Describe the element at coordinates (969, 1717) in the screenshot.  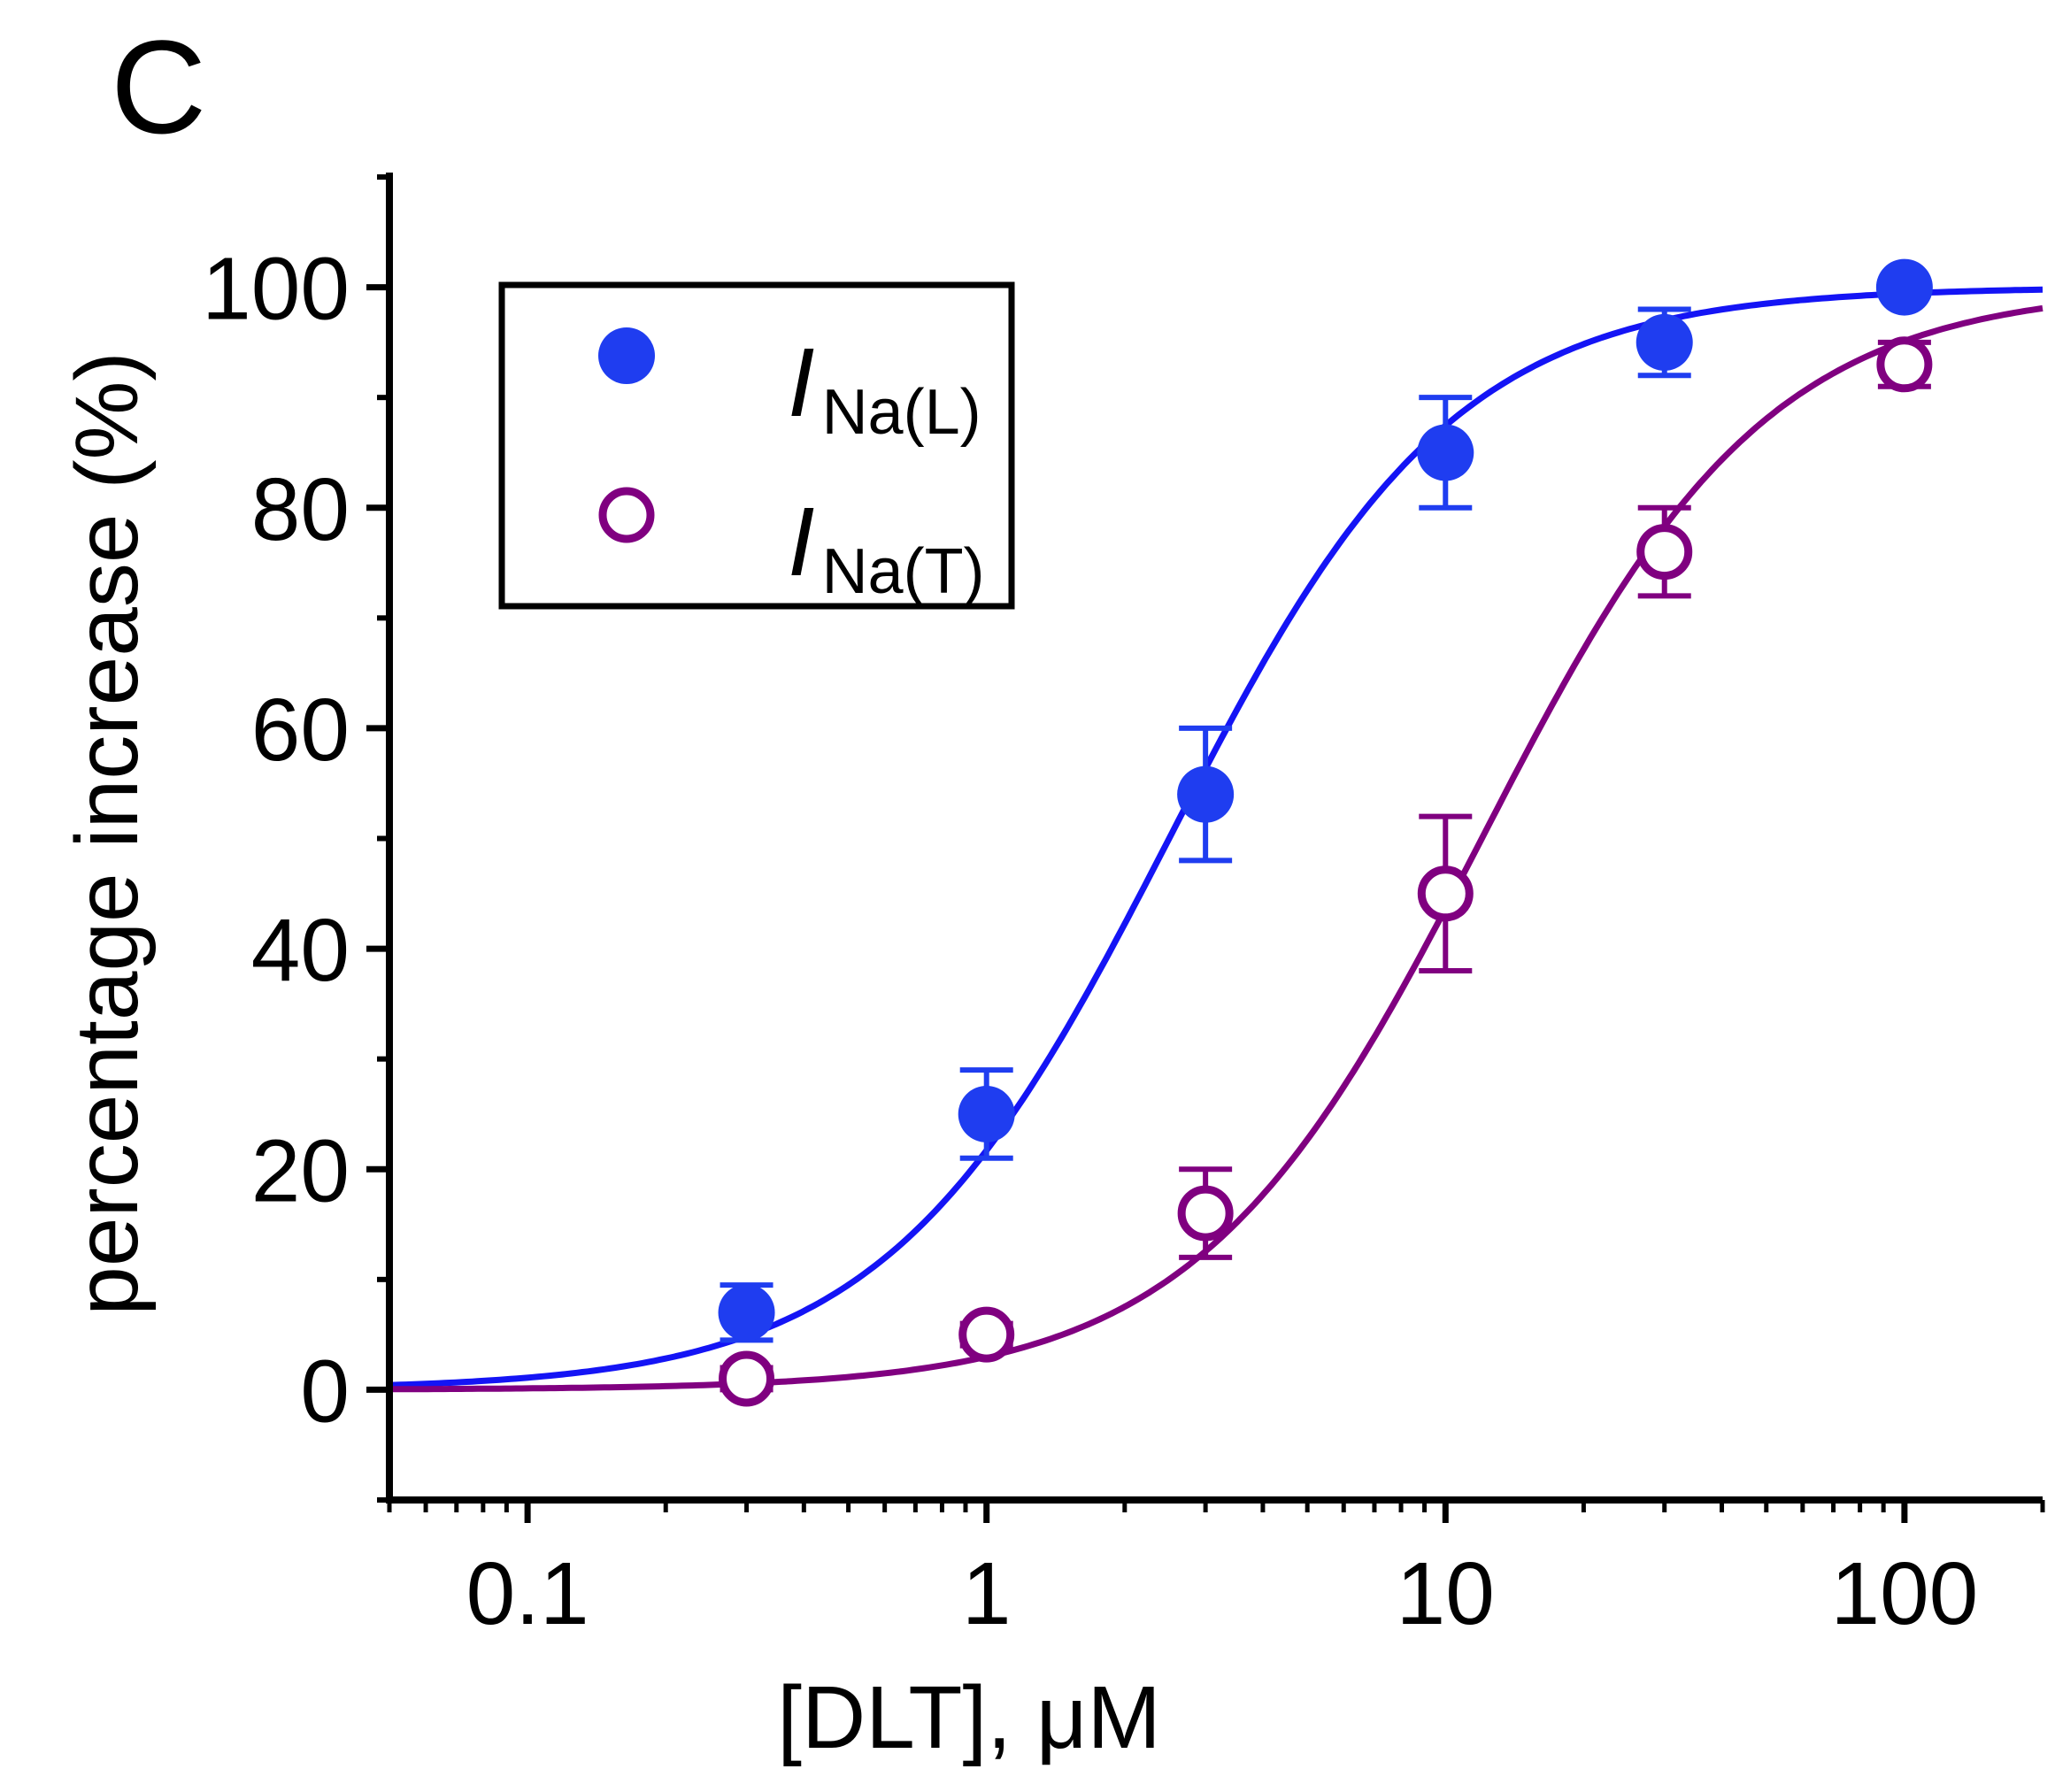
I see `x-axis-label: [DLT], μM` at that location.